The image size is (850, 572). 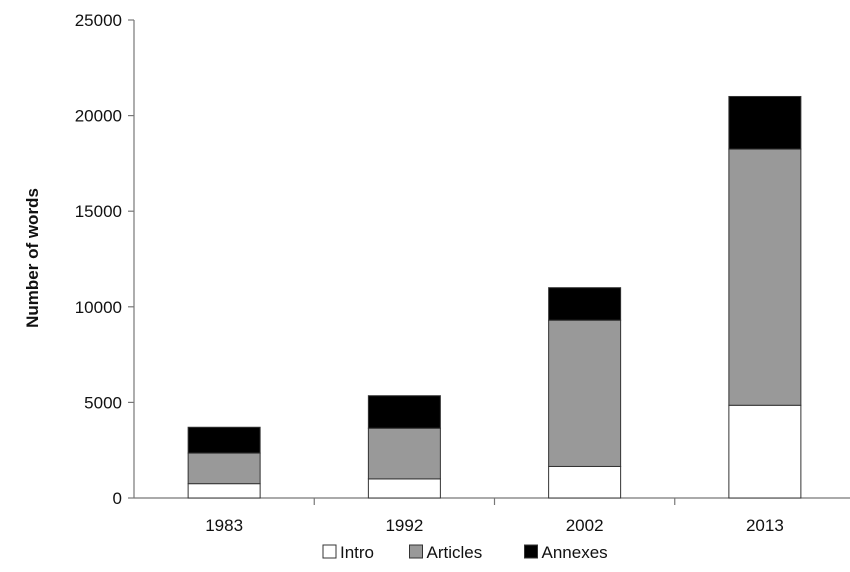 What do you see at coordinates (105, 259) in the screenshot?
I see `y-axis: 0 5000 10000 15000 20000 25000` at bounding box center [105, 259].